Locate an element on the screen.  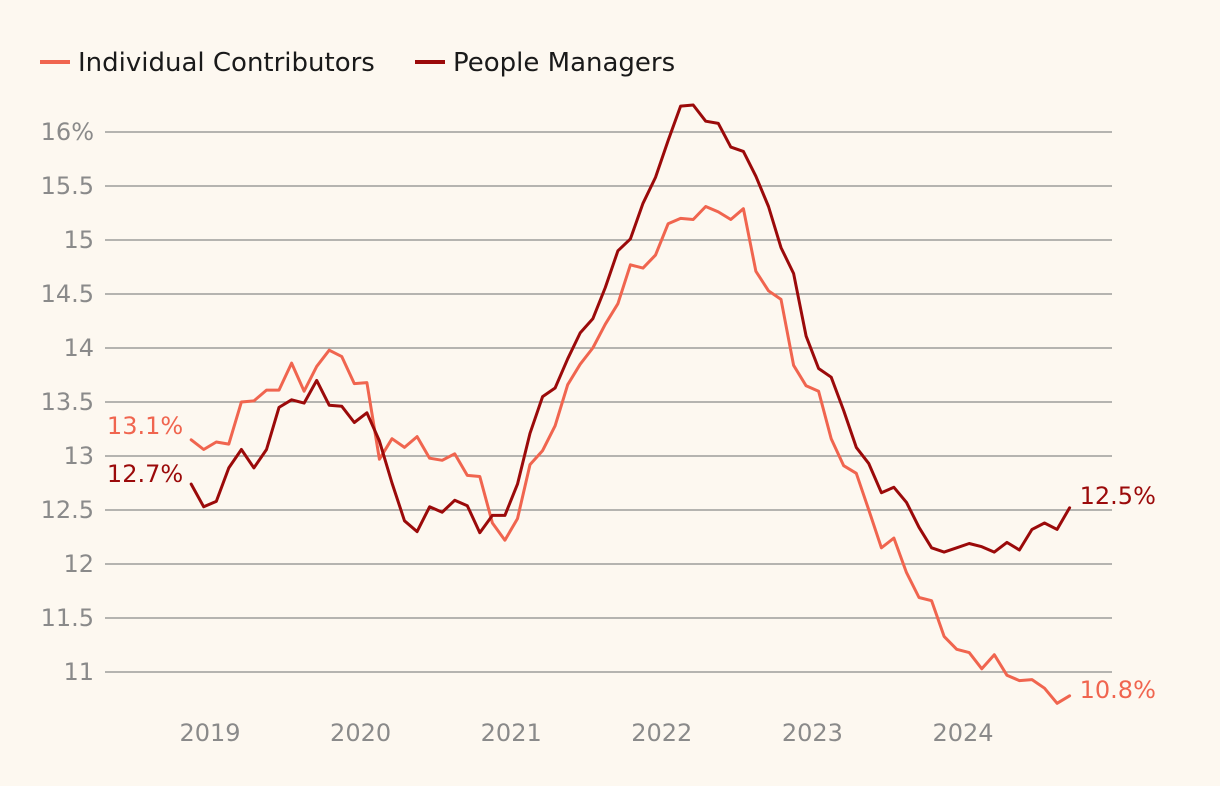
legend: Individual Contributors People Managers is located at coordinates (357, 63).